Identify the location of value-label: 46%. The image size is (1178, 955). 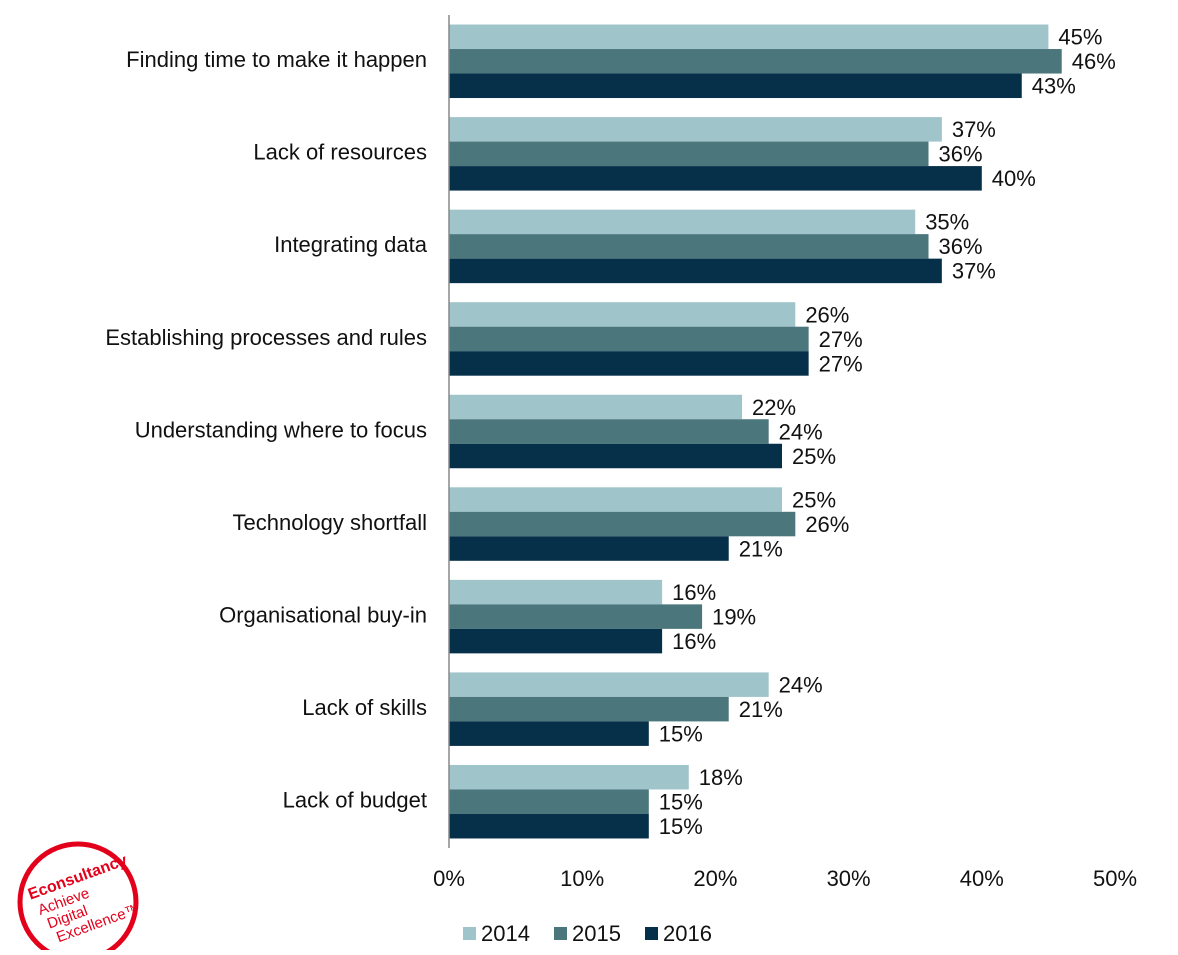
(1094, 61).